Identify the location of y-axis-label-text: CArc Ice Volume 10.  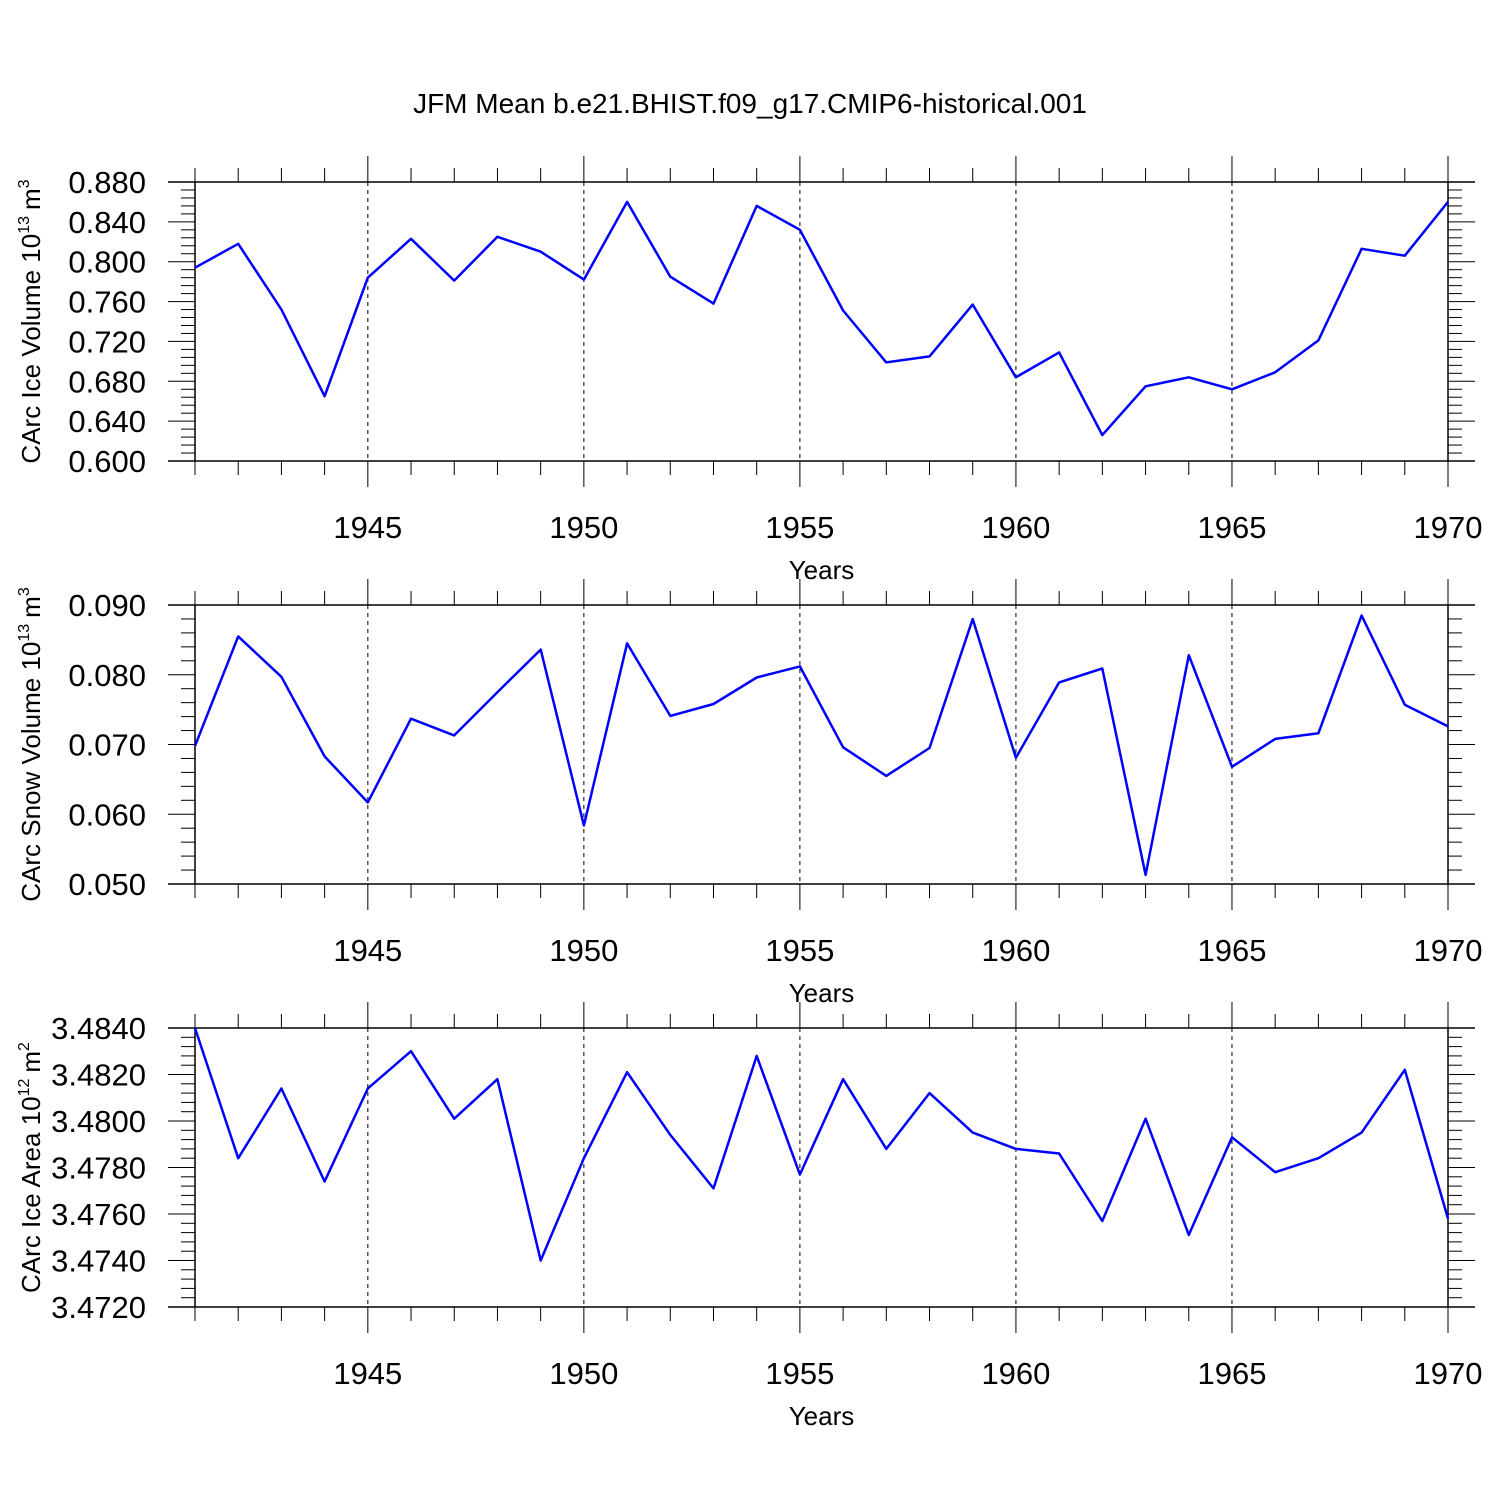
(31, 349).